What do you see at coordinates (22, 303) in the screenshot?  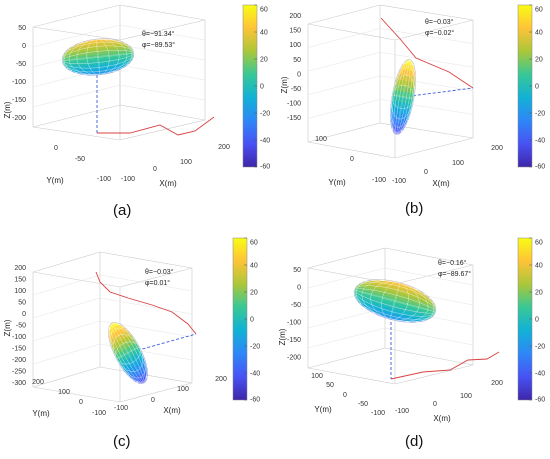 I see `z-tick-label: 50` at bounding box center [22, 303].